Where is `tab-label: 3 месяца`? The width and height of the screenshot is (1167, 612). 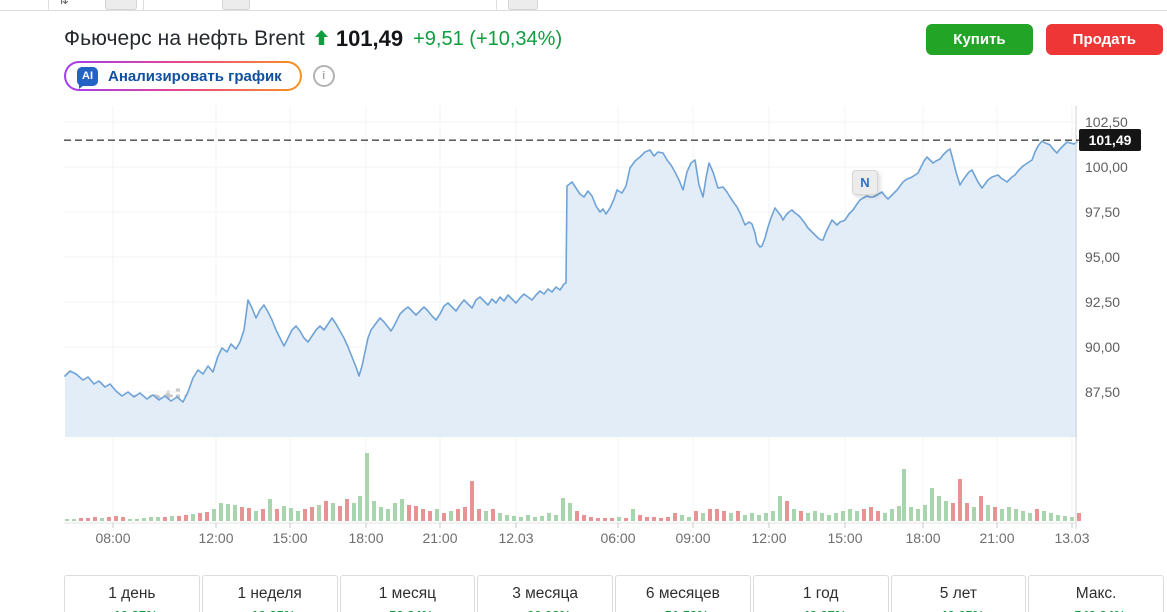 tab-label: 3 месяца is located at coordinates (545, 593).